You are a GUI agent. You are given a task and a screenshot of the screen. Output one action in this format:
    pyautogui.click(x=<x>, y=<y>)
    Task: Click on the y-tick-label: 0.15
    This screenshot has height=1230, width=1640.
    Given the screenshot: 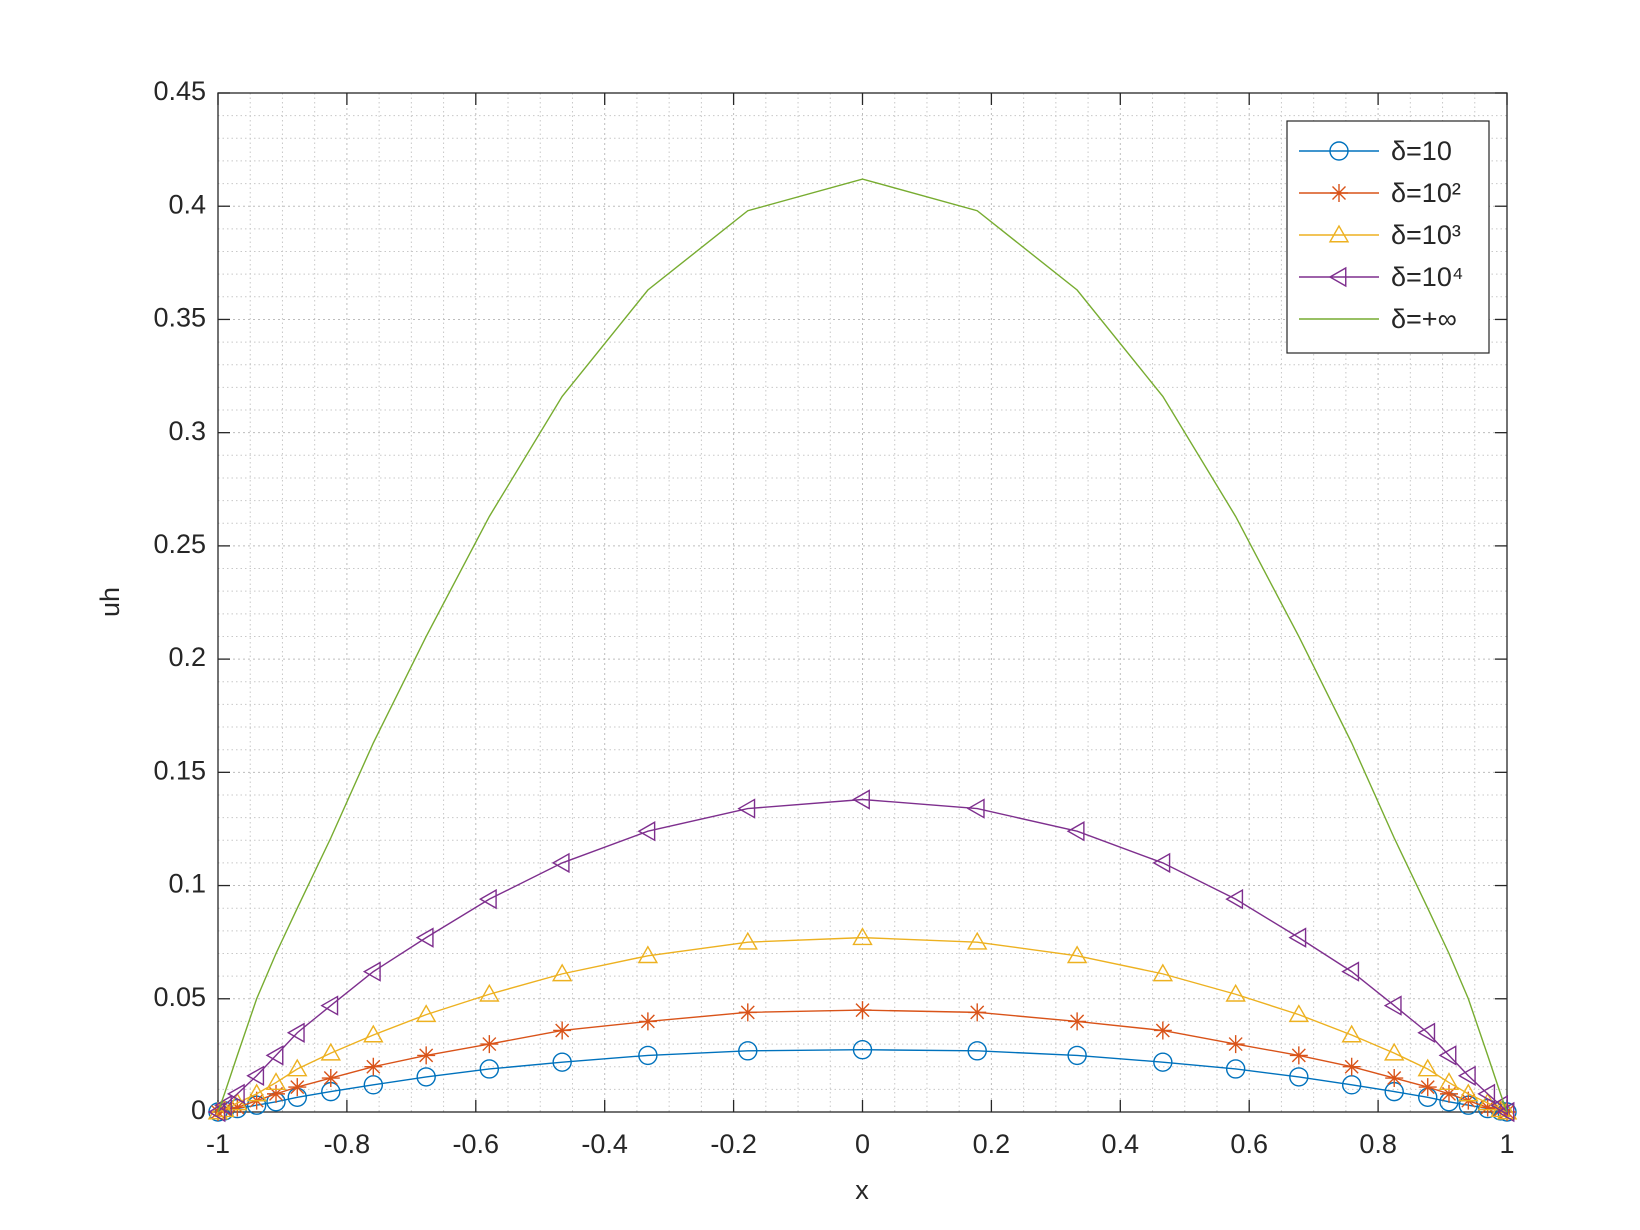 What is the action you would take?
    pyautogui.click(x=179, y=770)
    